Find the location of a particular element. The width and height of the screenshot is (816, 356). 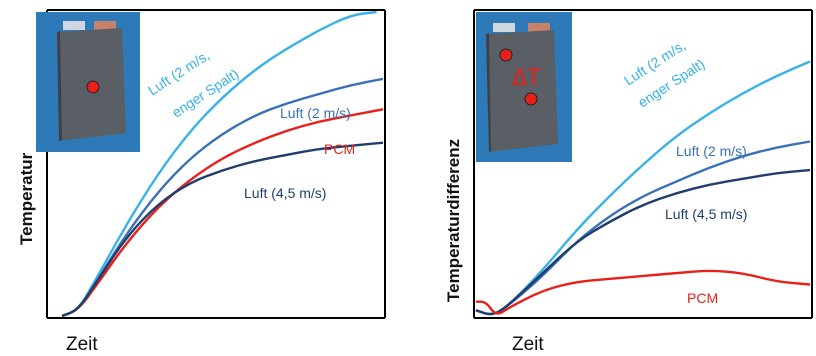

right-inset-battery-image: ΔT is located at coordinates (524, 87).